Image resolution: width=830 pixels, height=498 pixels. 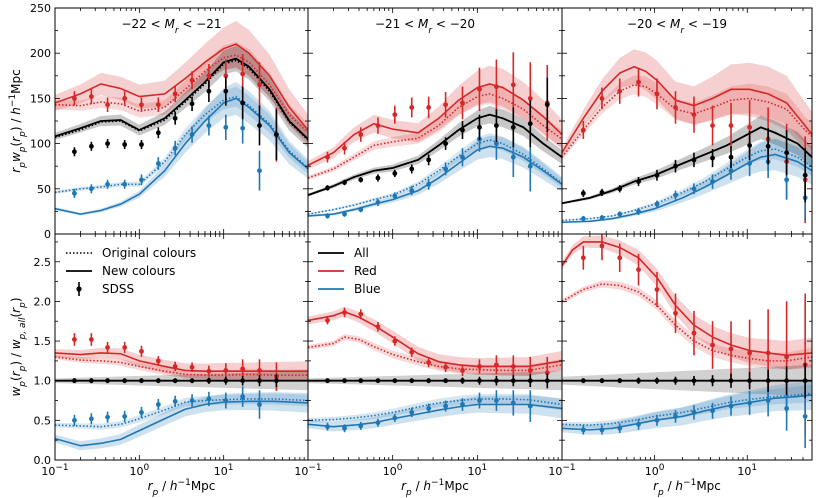 I want to click on red_orig-line, so click(x=687, y=121).